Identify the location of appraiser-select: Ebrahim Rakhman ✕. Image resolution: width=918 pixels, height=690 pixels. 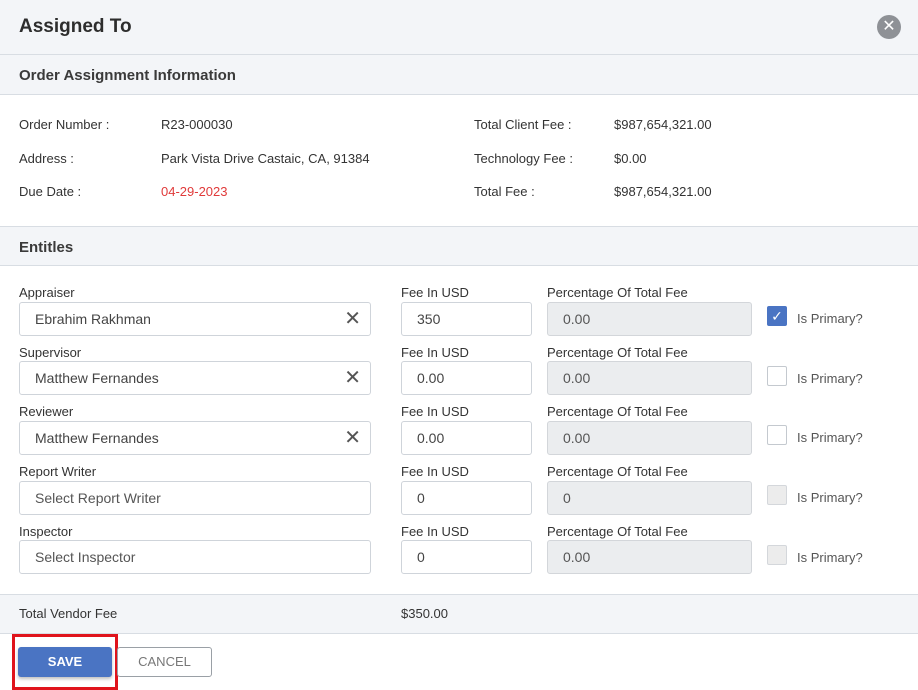
(195, 319).